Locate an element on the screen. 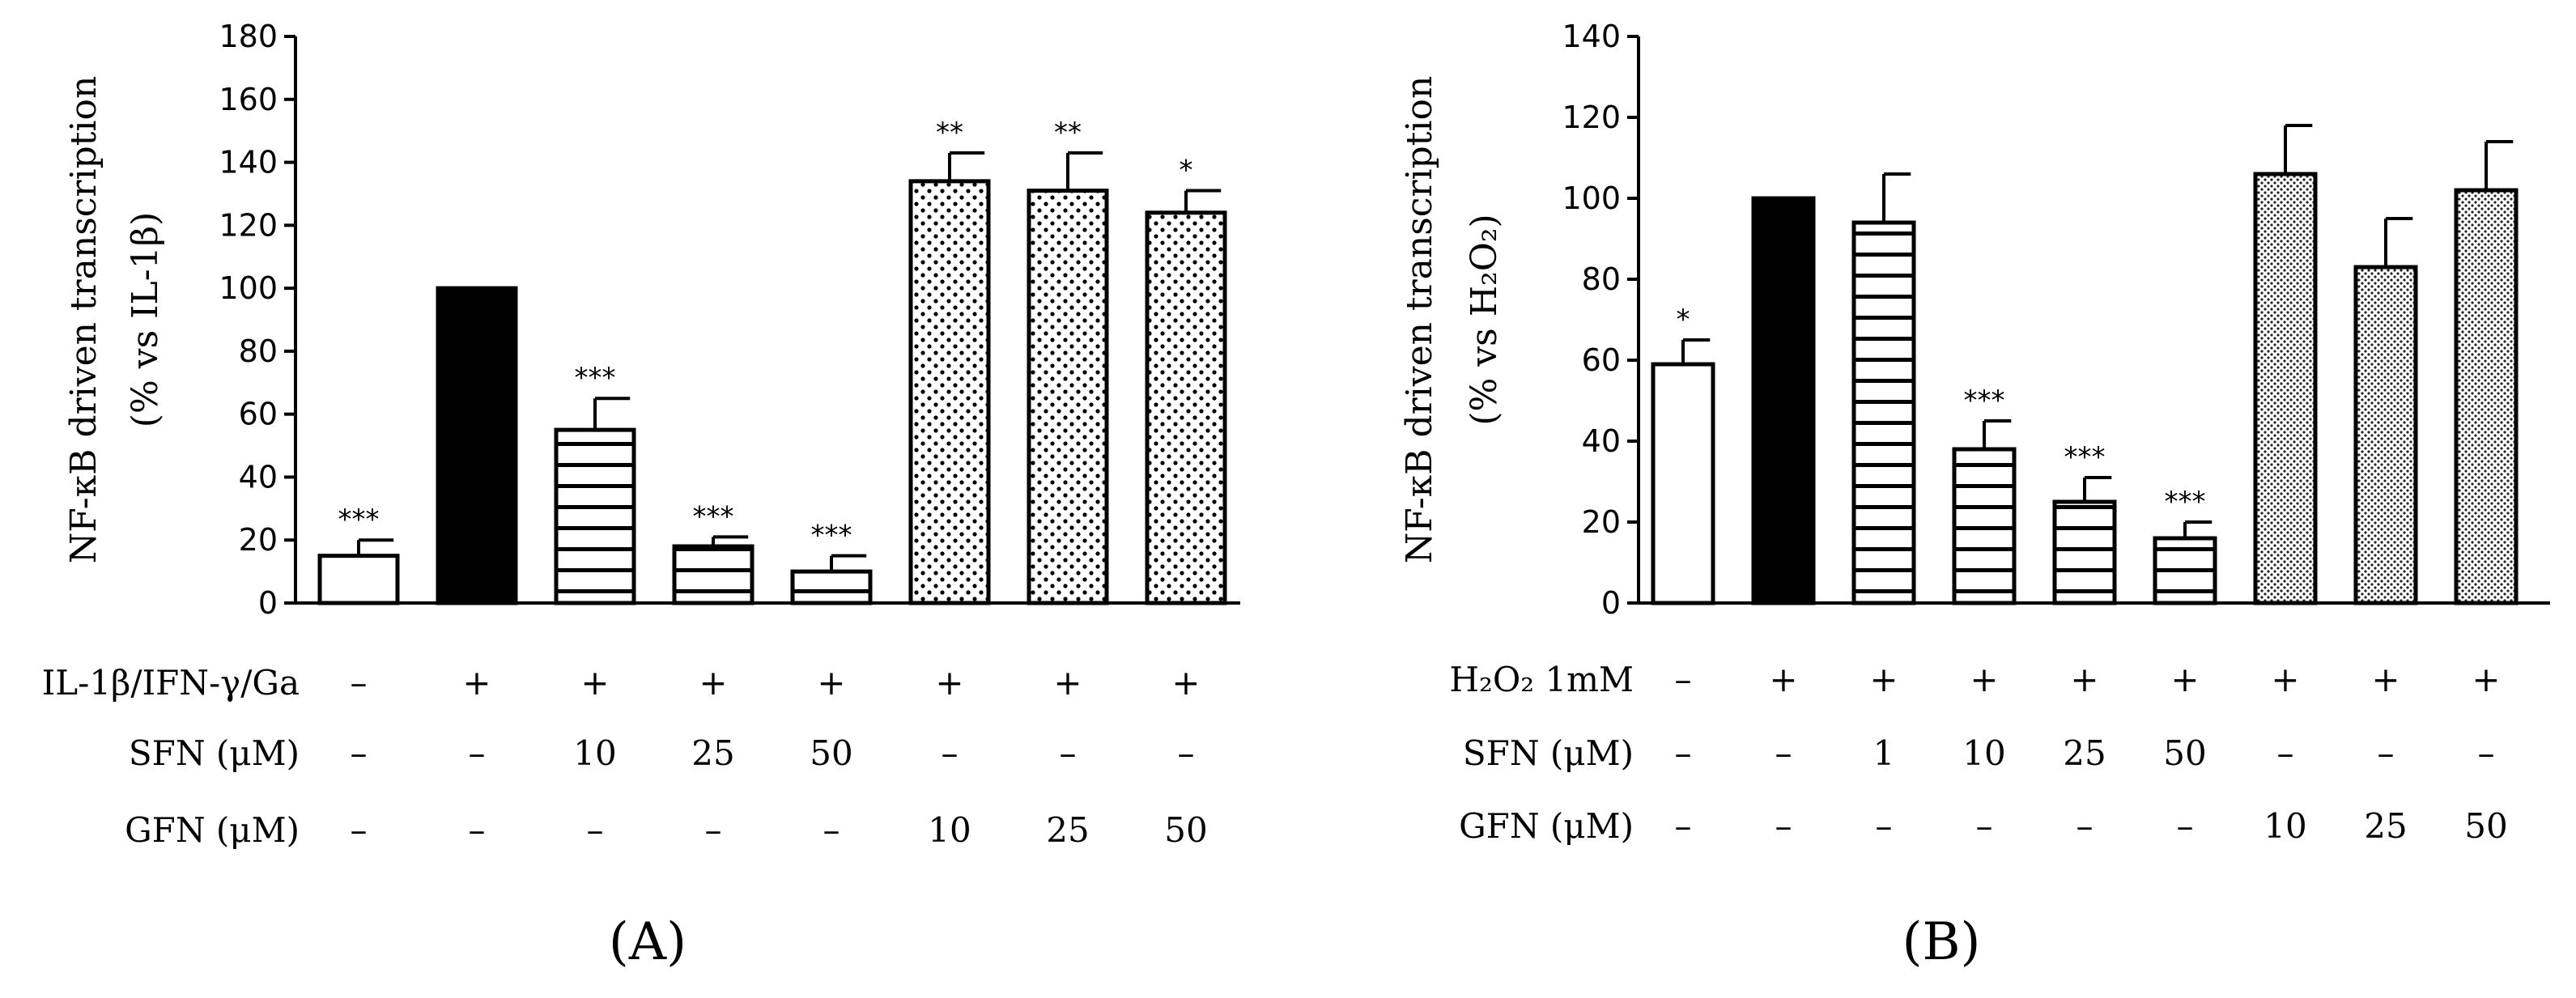  panel-a-y-tick-label: 120 is located at coordinates (249, 225).